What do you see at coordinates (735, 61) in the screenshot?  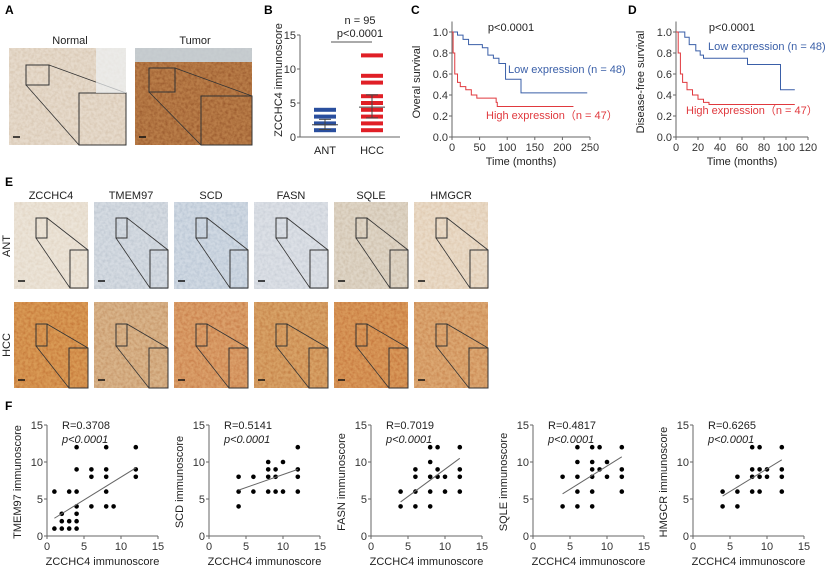 I see `low-expression-curve` at bounding box center [735, 61].